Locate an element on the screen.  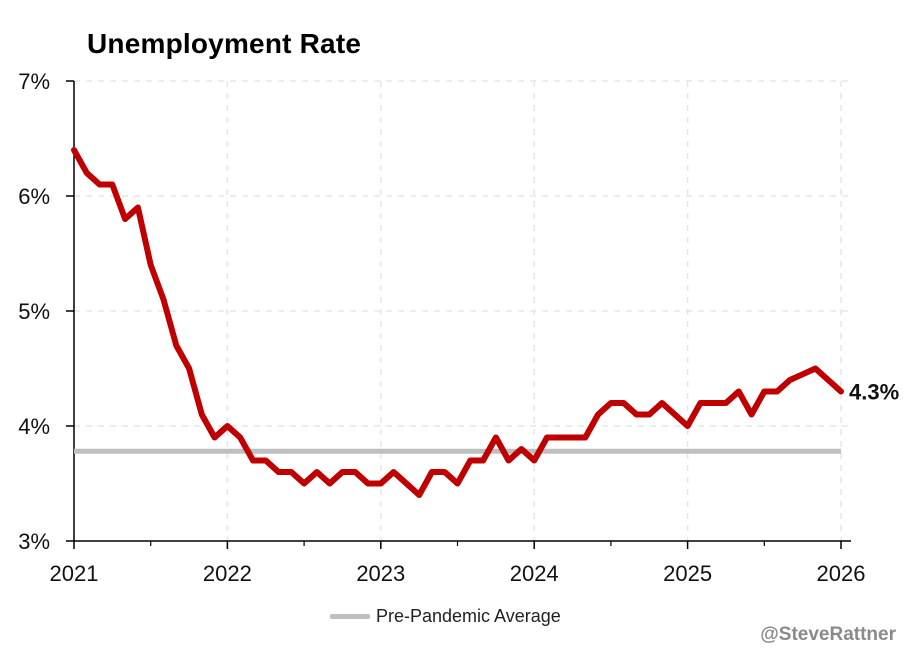
credit-handle: @SteveRattner is located at coordinates (828, 634).